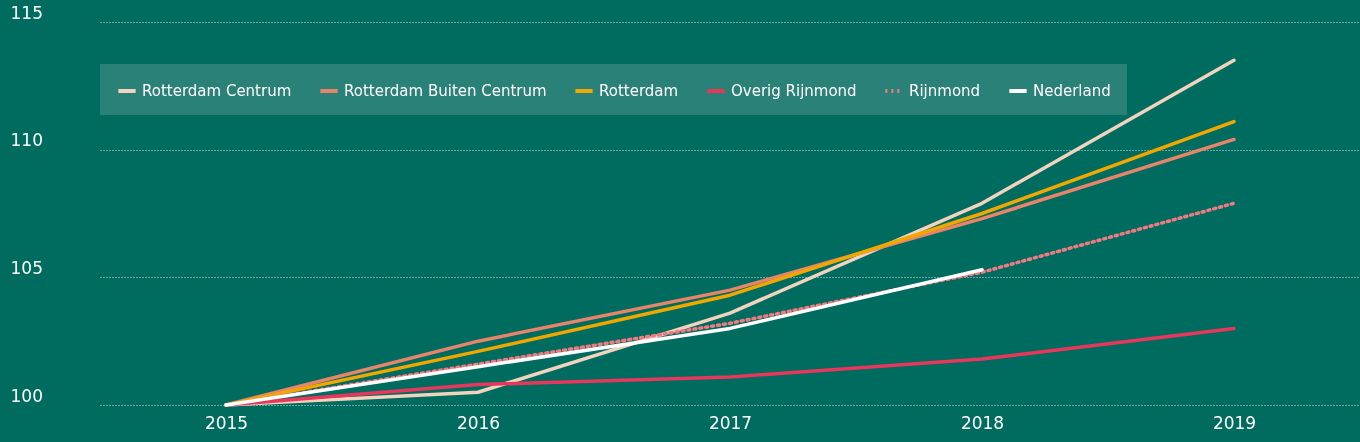 This screenshot has width=1360, height=442. What do you see at coordinates (26, 267) in the screenshot?
I see `y-tick-label: 105` at bounding box center [26, 267].